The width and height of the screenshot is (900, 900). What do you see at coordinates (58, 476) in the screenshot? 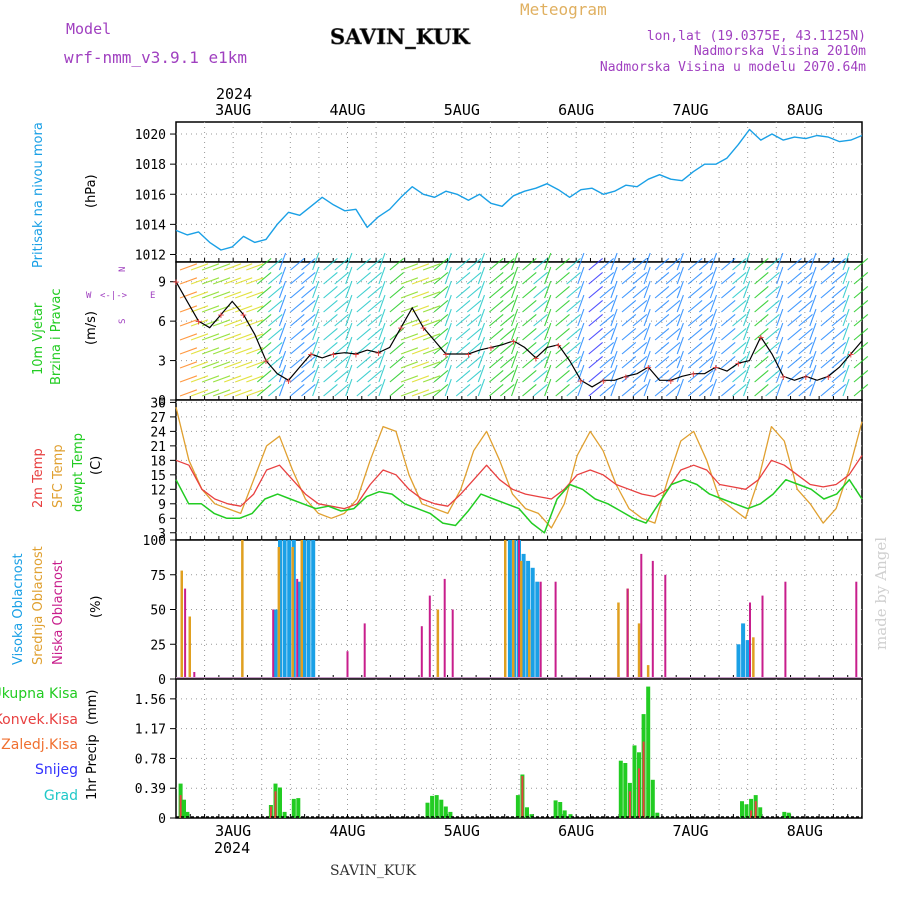
I see `temp-ylabel-sfc: SFC Temp` at bounding box center [58, 476].